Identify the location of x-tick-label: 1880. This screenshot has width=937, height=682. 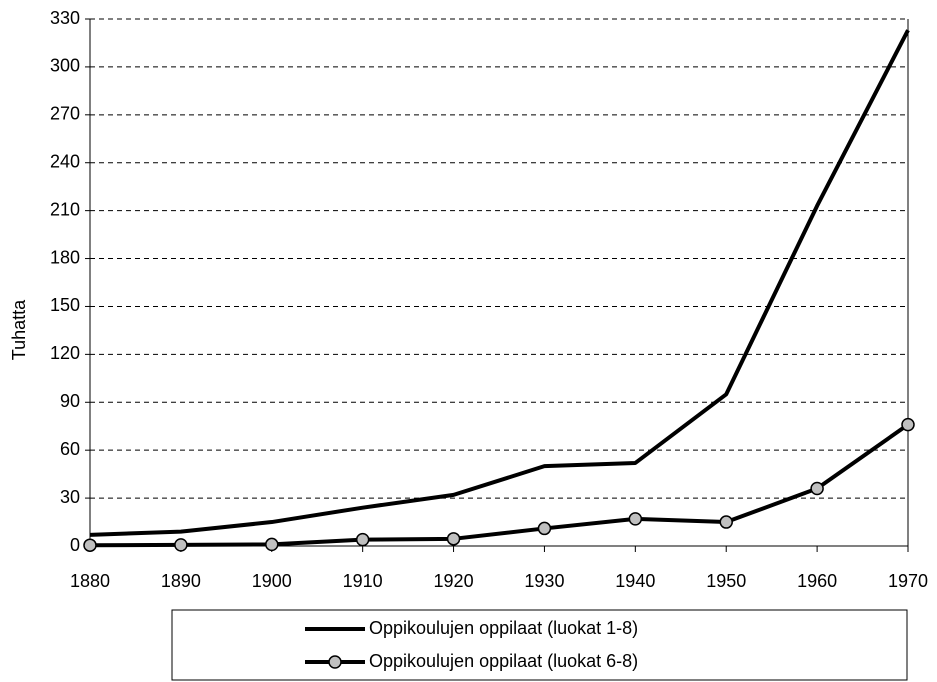
(90, 581).